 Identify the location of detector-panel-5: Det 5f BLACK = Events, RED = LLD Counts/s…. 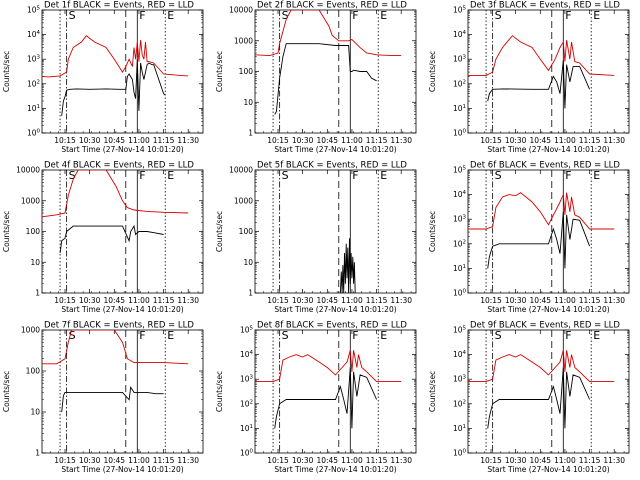
(319, 240).